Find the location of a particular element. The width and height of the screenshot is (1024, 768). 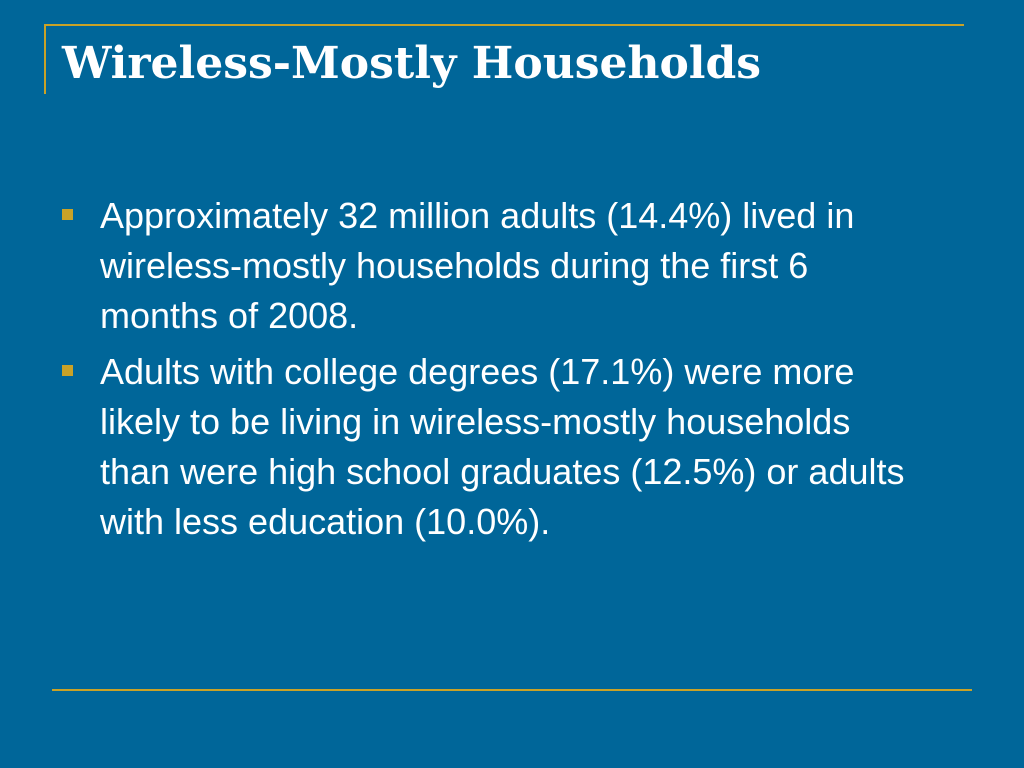

left-accent-rule is located at coordinates (45, 59).